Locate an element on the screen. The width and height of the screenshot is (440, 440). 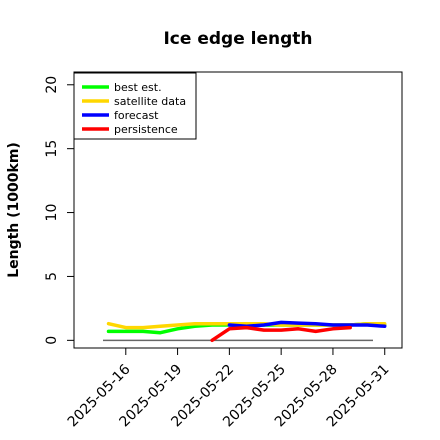
y-axis-label: Length (1000km) is located at coordinates (14, 210).